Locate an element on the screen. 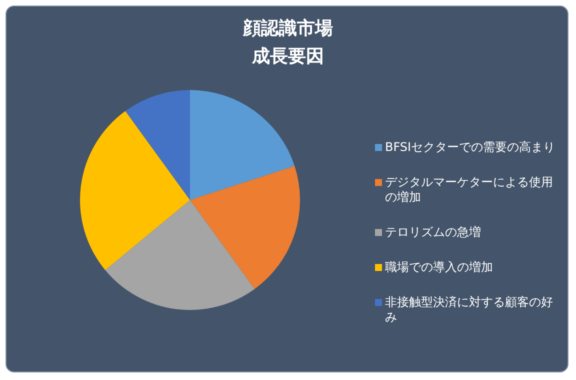 Image resolution: width=576 pixels, height=380 pixels. legend-label: テロリズムの急増 is located at coordinates (433, 232).